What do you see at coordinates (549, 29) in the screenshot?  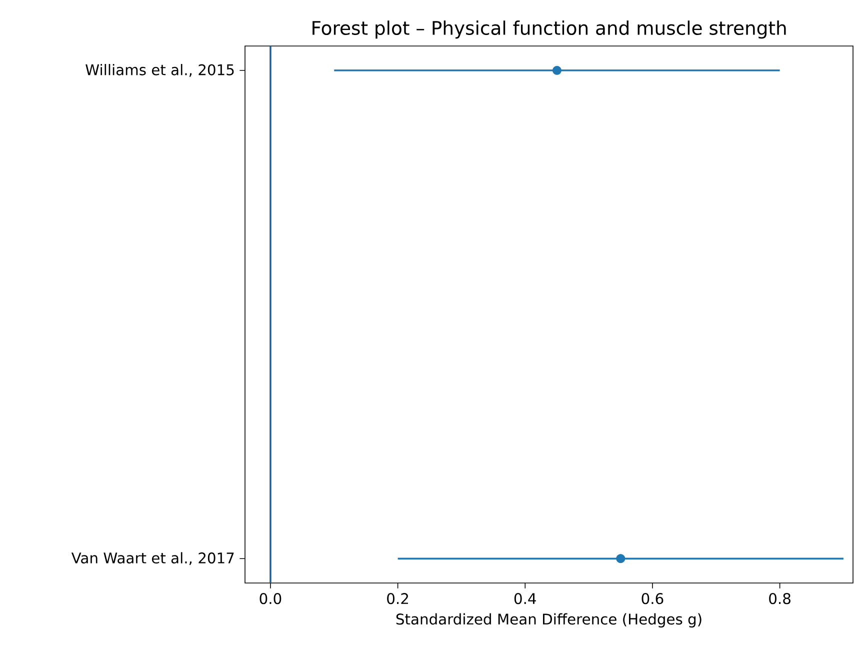 I see `chart-title: Forest plot – Physical function and muscle strength` at bounding box center [549, 29].